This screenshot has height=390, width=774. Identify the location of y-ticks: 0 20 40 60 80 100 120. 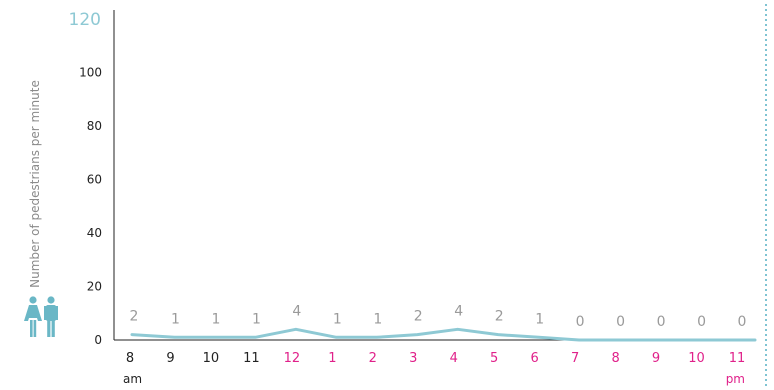
(85, 178).